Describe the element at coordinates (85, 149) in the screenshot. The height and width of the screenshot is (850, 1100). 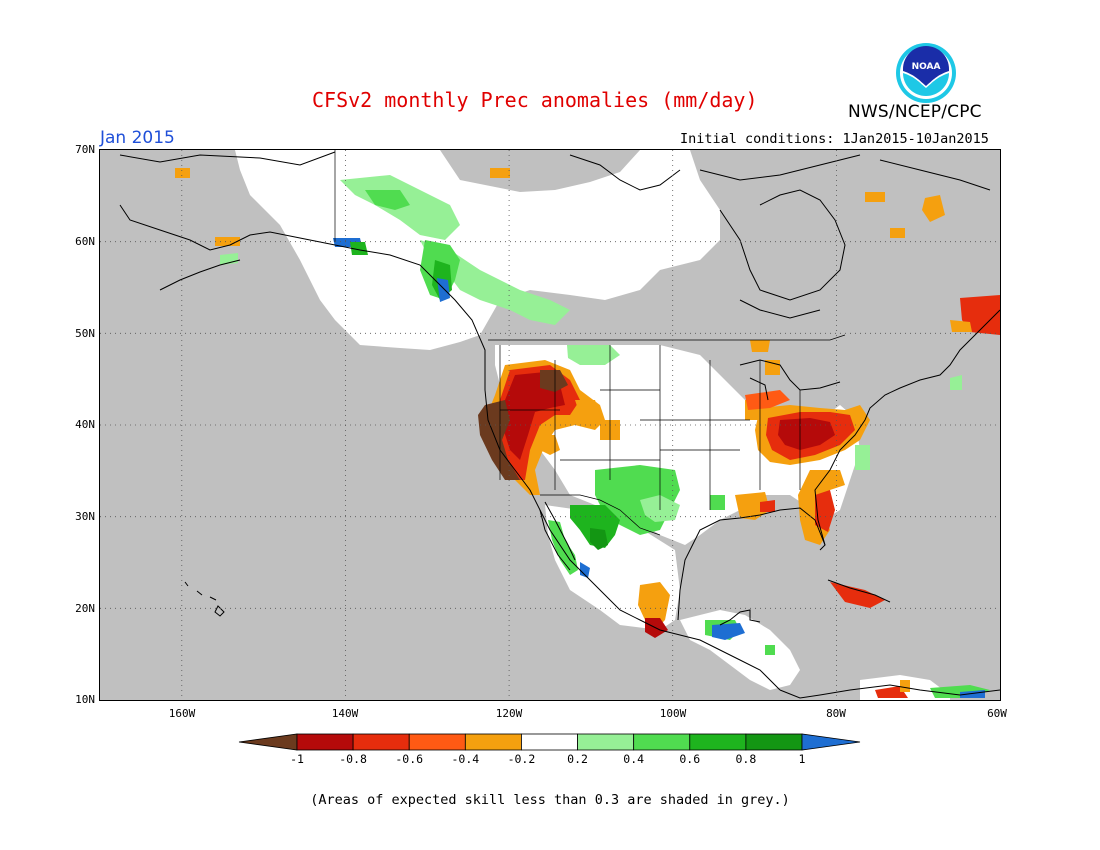
I see `lat-label: 70N` at that location.